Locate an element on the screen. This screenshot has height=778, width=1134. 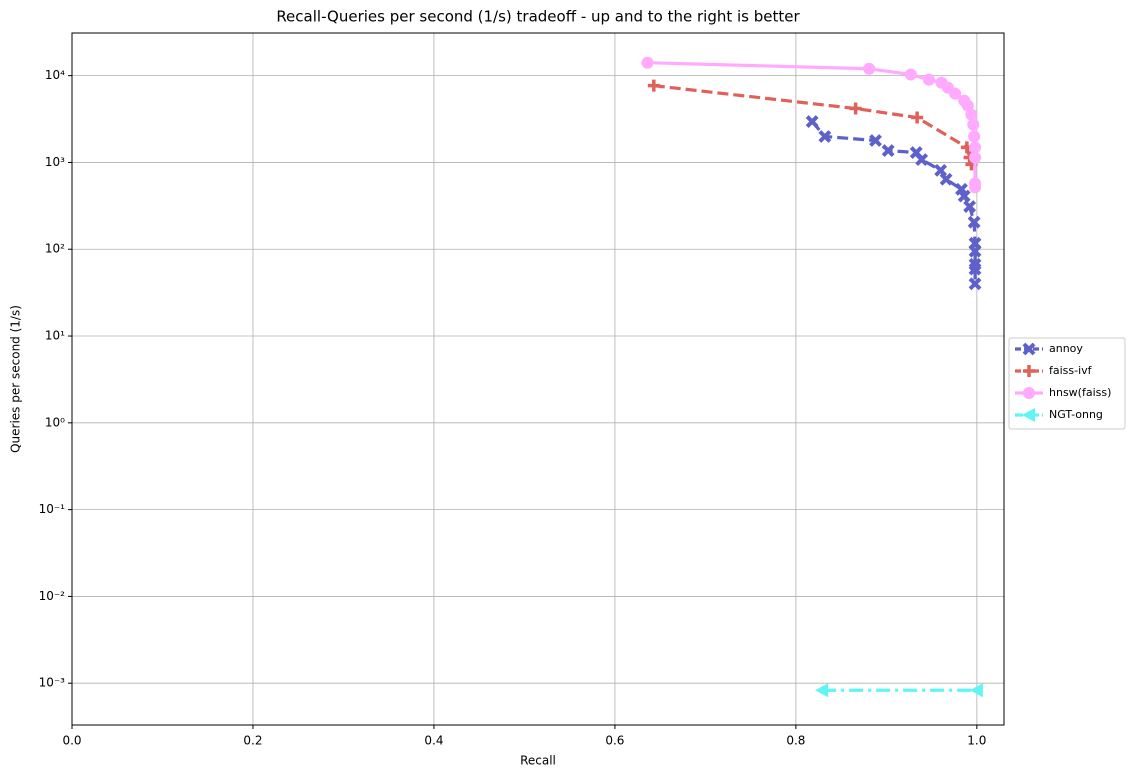
legend-box is located at coordinates (1067, 383).